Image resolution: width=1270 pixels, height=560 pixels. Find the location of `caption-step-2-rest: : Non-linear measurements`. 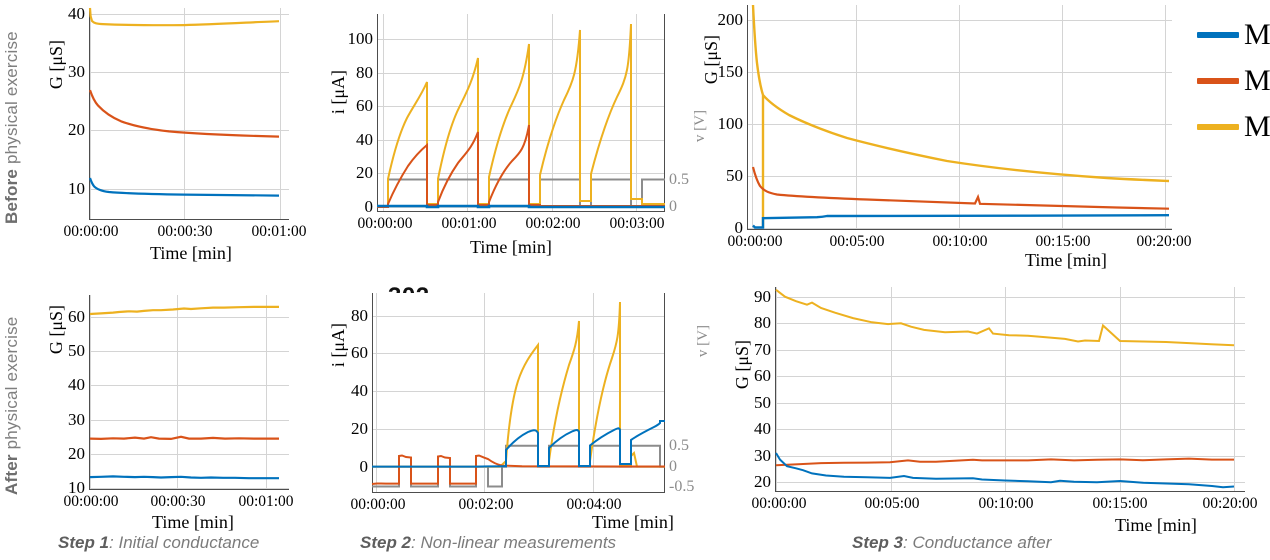

caption-step-2-rest: : Non-linear measurements is located at coordinates (514, 542).